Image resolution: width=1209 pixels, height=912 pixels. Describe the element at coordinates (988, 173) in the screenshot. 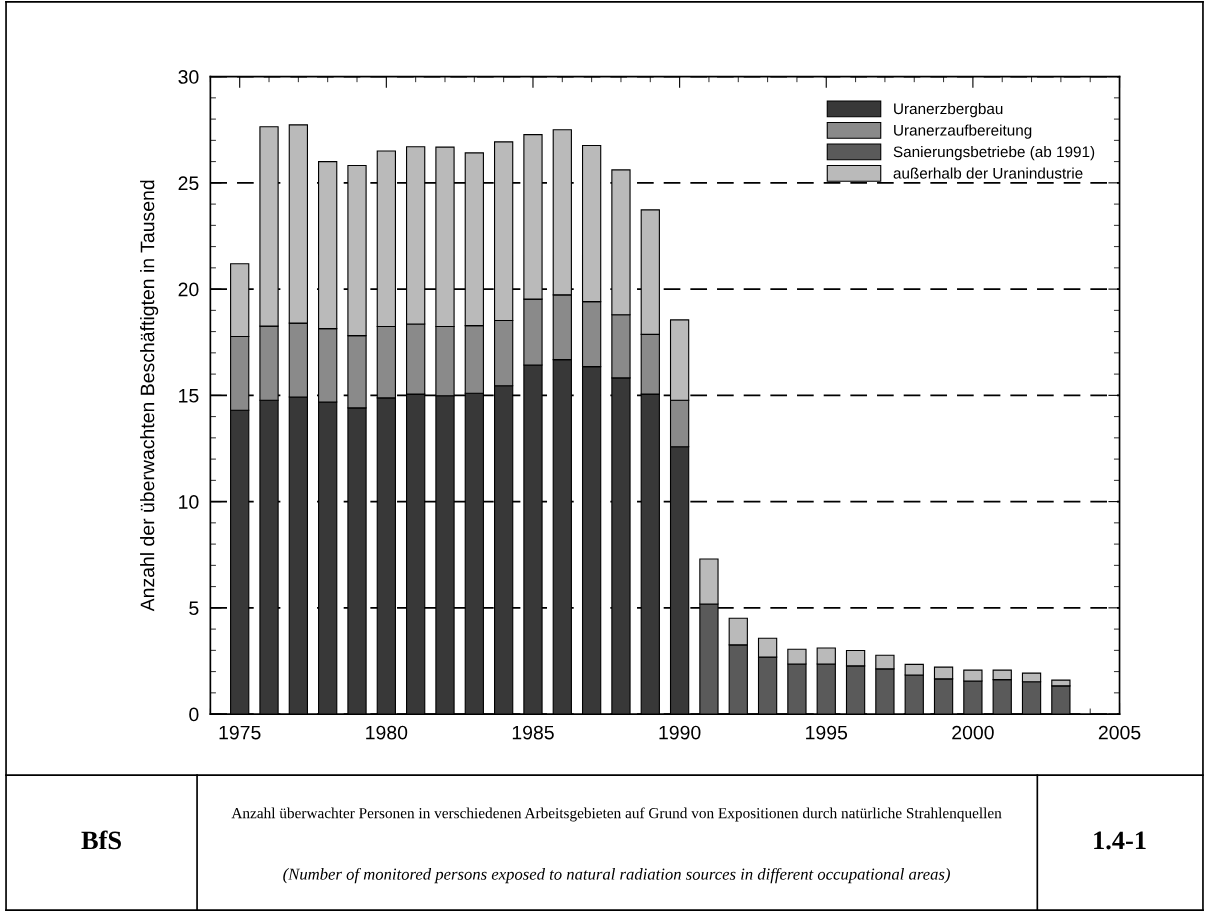

I see `legend-label: außerhalb der Uranindustrie` at that location.